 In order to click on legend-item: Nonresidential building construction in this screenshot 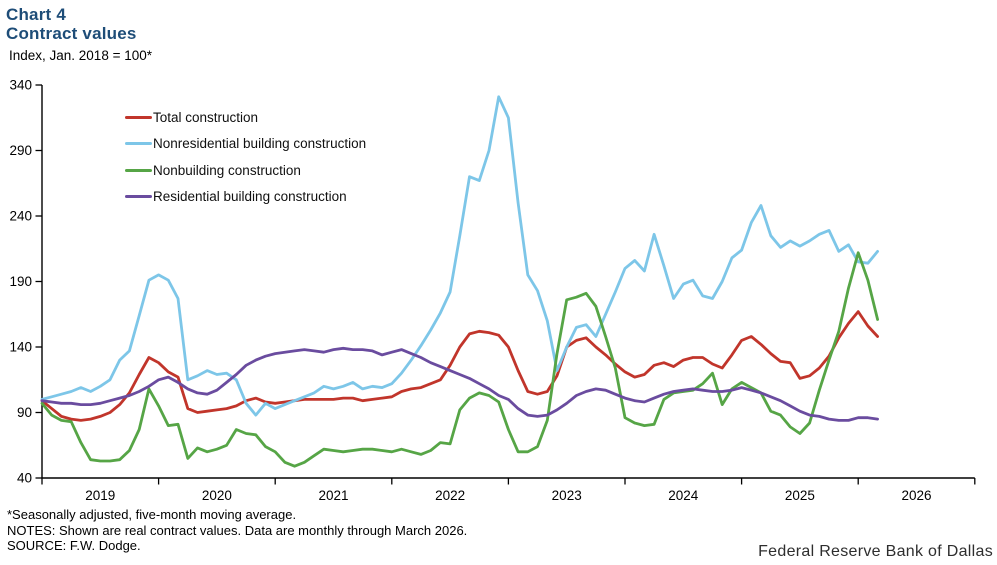, I will do `click(245, 144)`.